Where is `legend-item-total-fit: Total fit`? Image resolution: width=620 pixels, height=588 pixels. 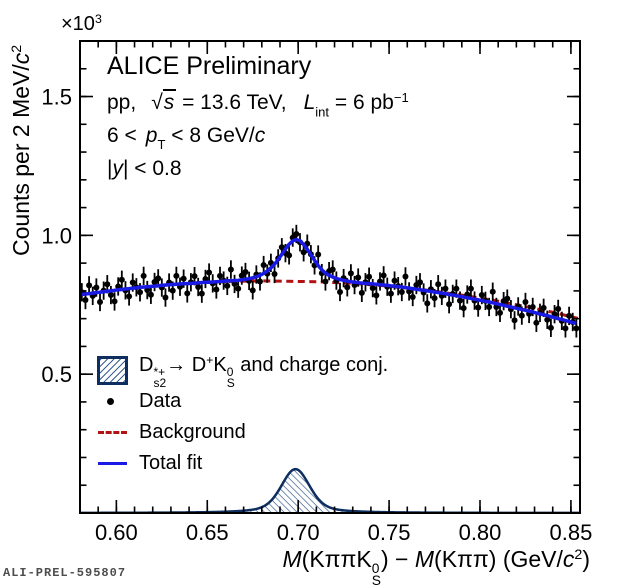
legend-item-total-fit: Total fit is located at coordinates (242, 463).